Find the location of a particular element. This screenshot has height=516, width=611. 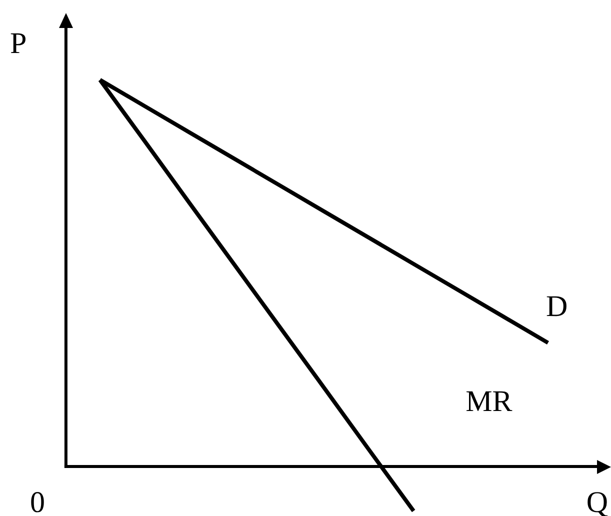

text: 0 is located at coordinates (37, 501).